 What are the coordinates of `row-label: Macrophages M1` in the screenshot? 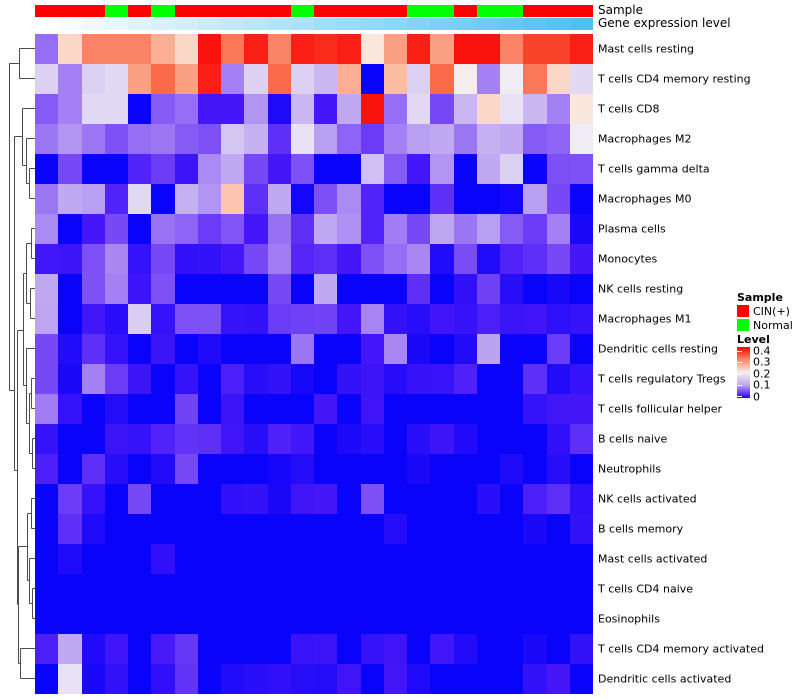 It's located at (645, 319).